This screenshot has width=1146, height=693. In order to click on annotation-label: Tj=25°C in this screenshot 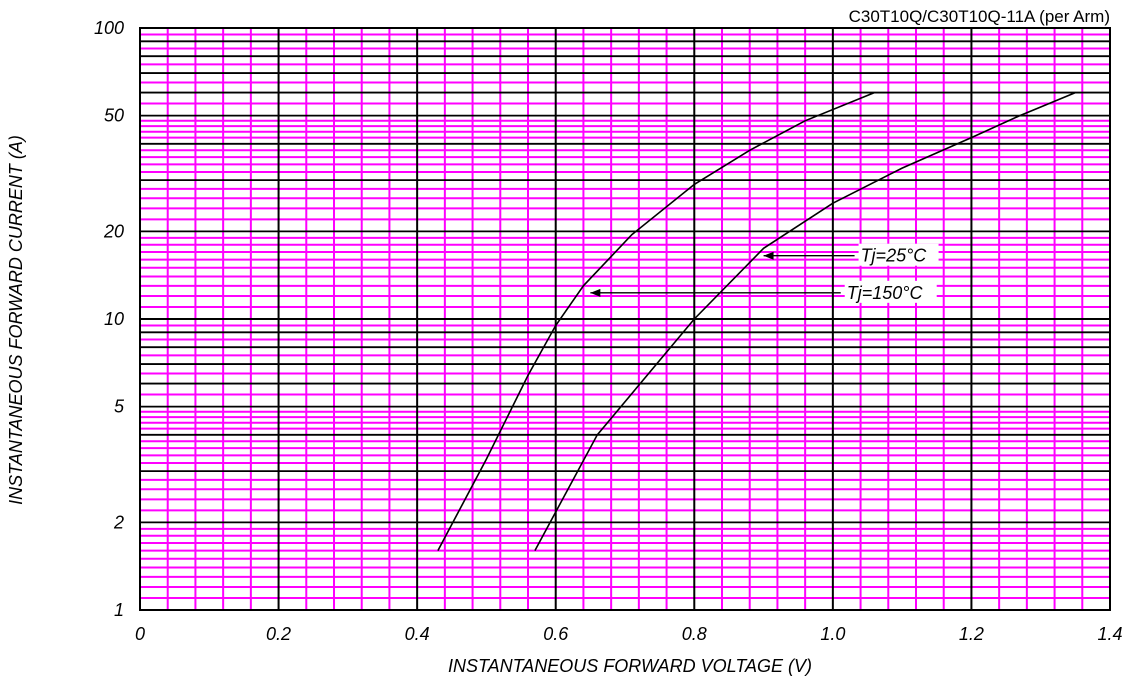, I will do `click(894, 256)`.